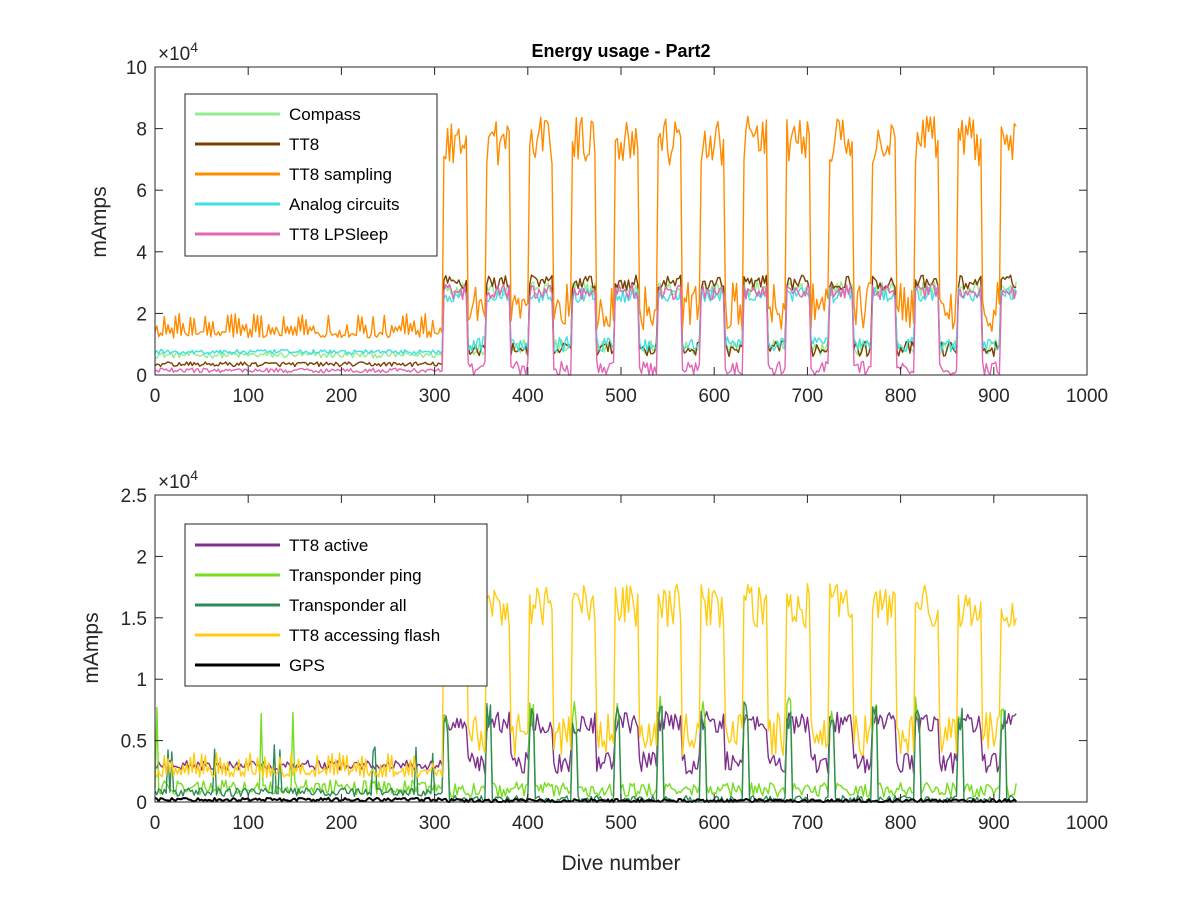 The height and width of the screenshot is (900, 1200). I want to click on chart-title: Energy usage - Part2, so click(620, 51).